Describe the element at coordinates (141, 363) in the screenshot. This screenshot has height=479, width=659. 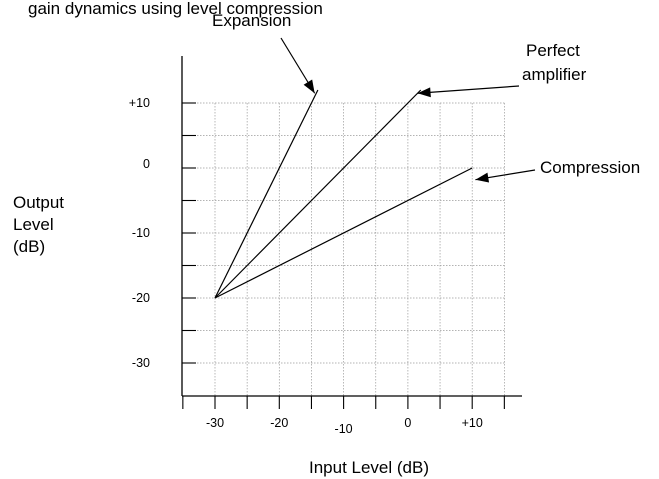
I see `y-tick-label: -30` at that location.